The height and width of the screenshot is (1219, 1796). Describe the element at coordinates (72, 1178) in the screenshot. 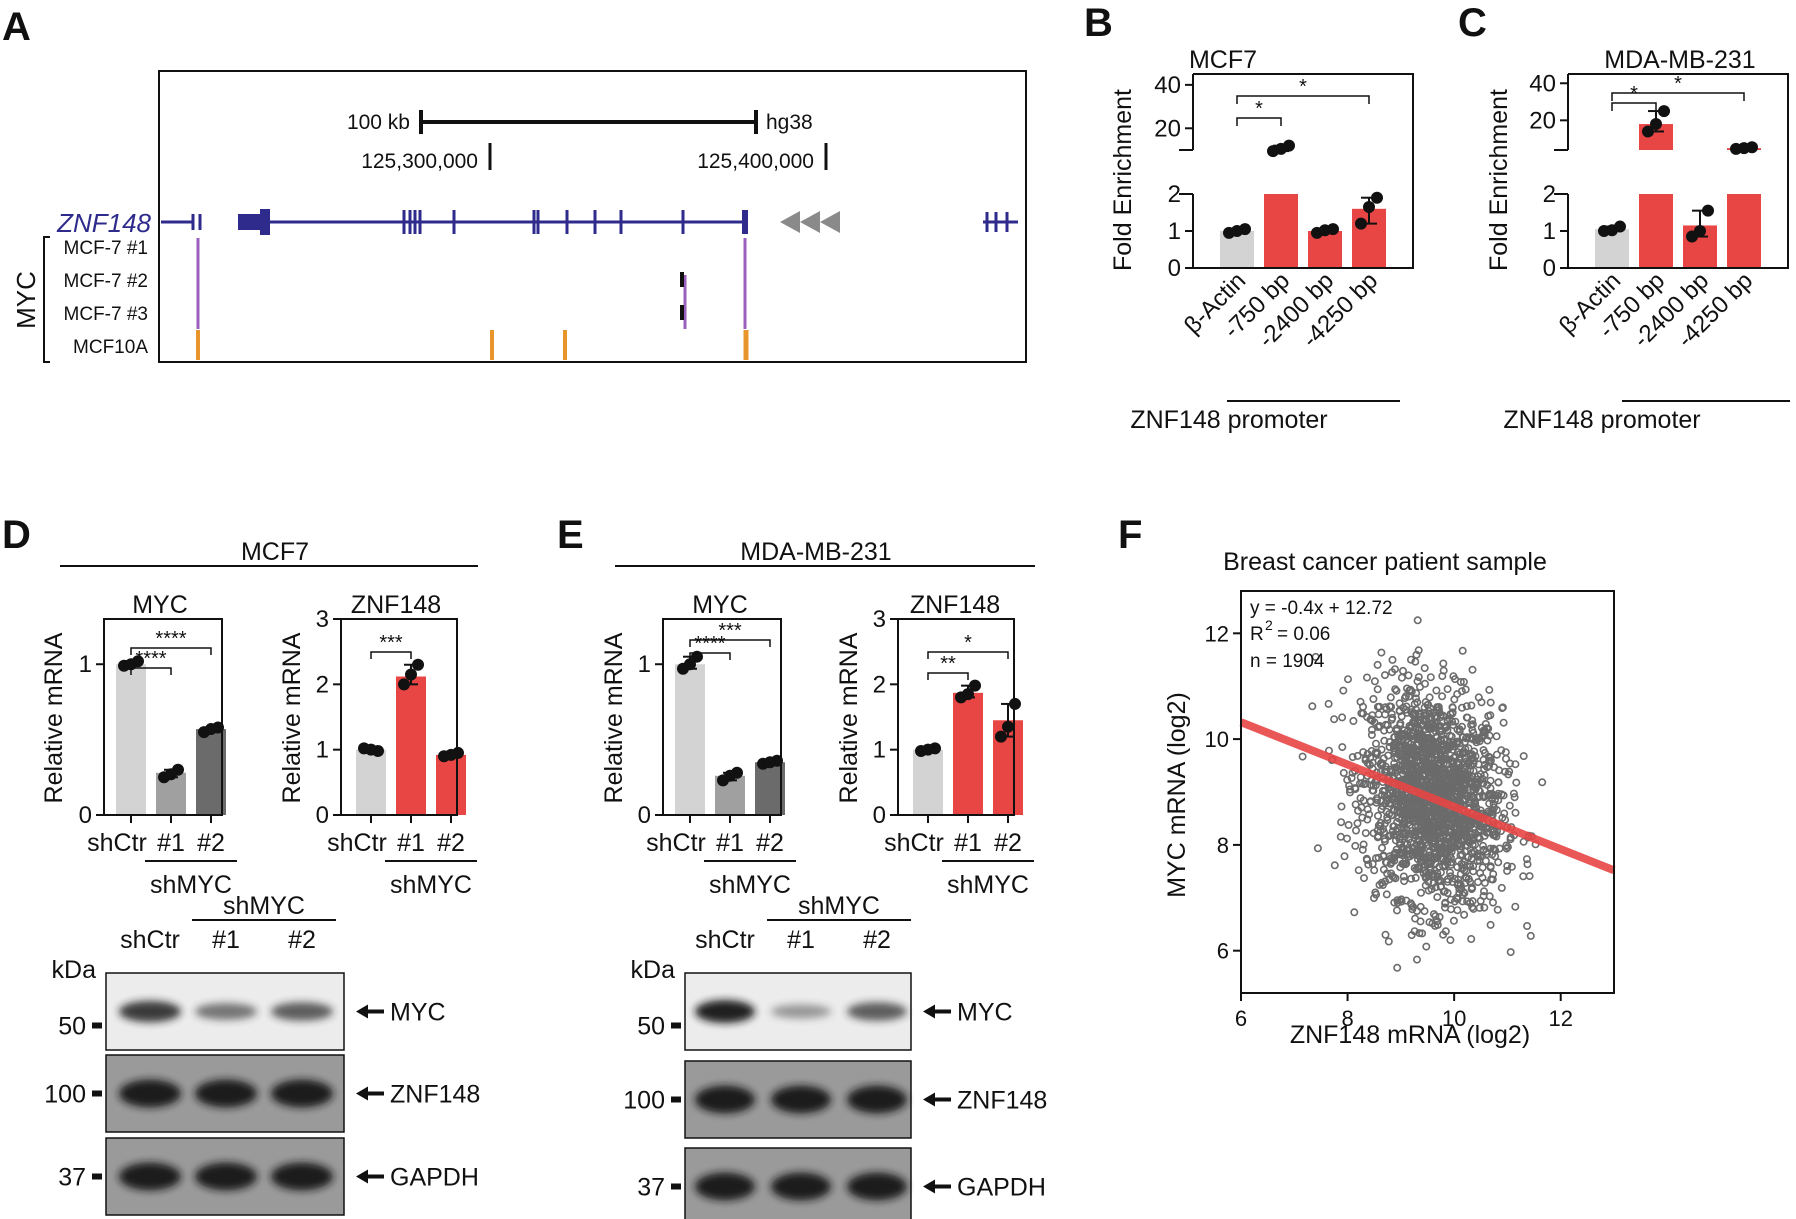

I see `blot-marker-2: 37` at that location.